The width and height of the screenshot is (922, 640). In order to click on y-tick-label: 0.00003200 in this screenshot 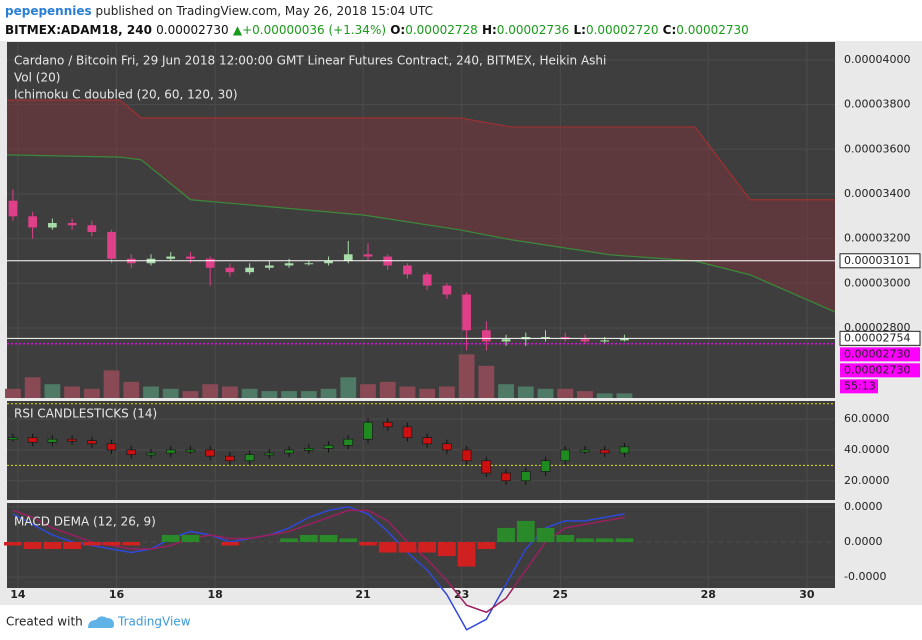, I will do `click(877, 238)`.